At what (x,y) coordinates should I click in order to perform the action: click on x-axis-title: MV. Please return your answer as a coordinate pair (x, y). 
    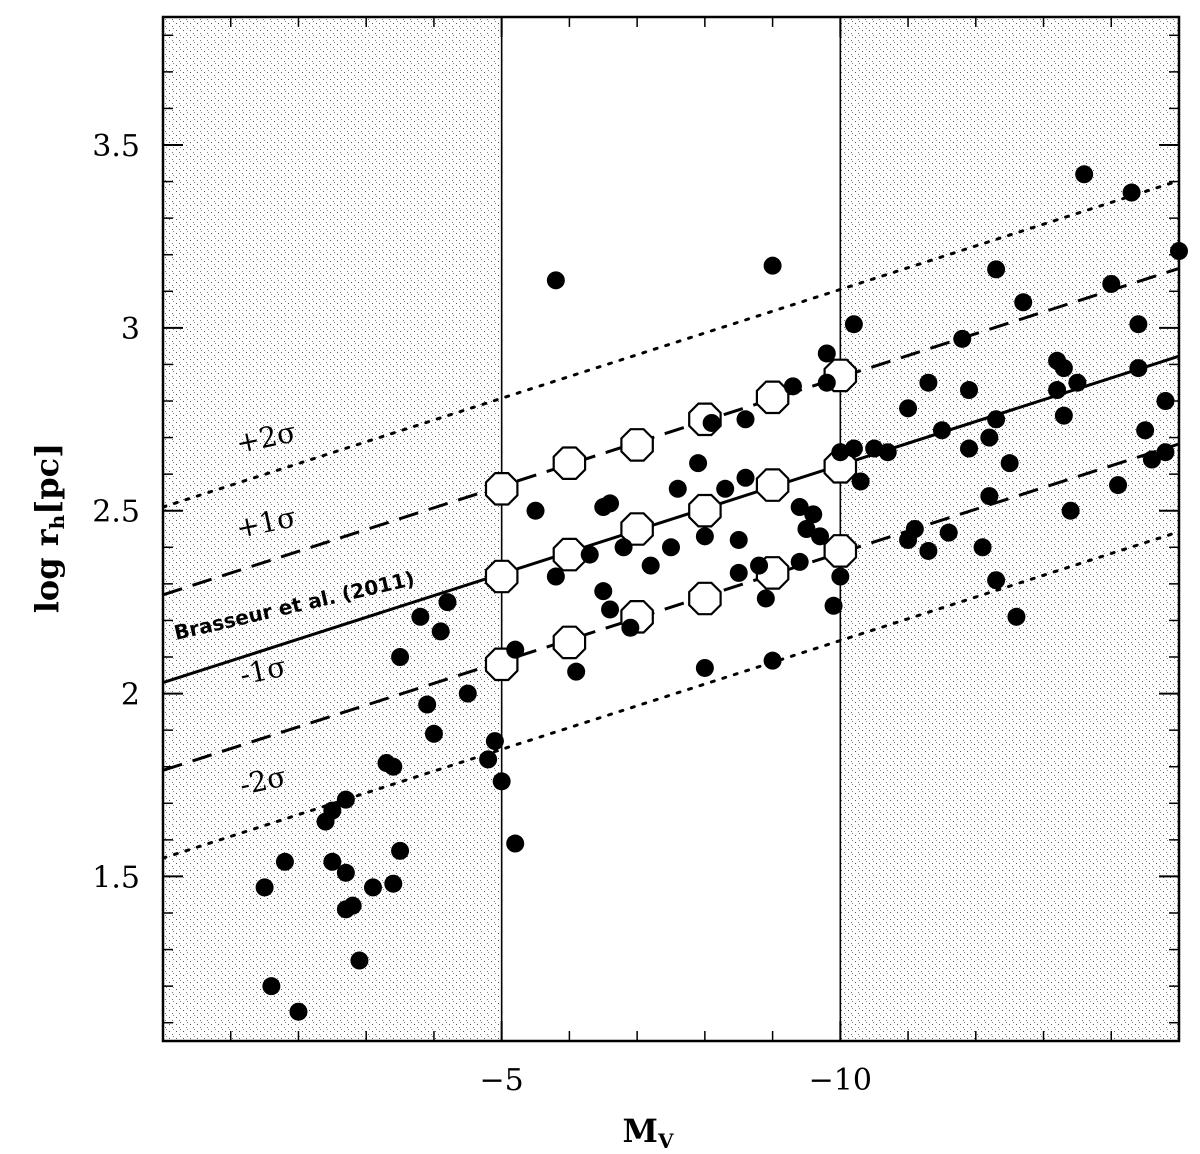
    Looking at the image, I should click on (648, 1132).